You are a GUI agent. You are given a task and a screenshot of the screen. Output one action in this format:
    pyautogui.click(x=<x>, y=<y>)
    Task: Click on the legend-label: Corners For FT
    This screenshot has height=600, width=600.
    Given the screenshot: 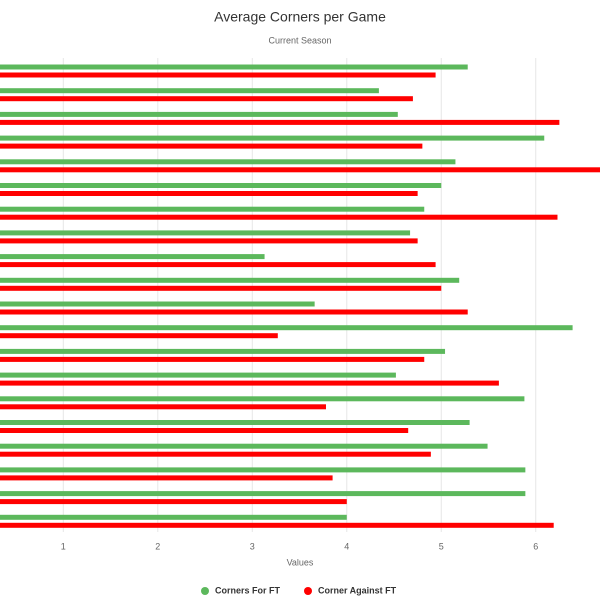 What is the action you would take?
    pyautogui.click(x=248, y=590)
    